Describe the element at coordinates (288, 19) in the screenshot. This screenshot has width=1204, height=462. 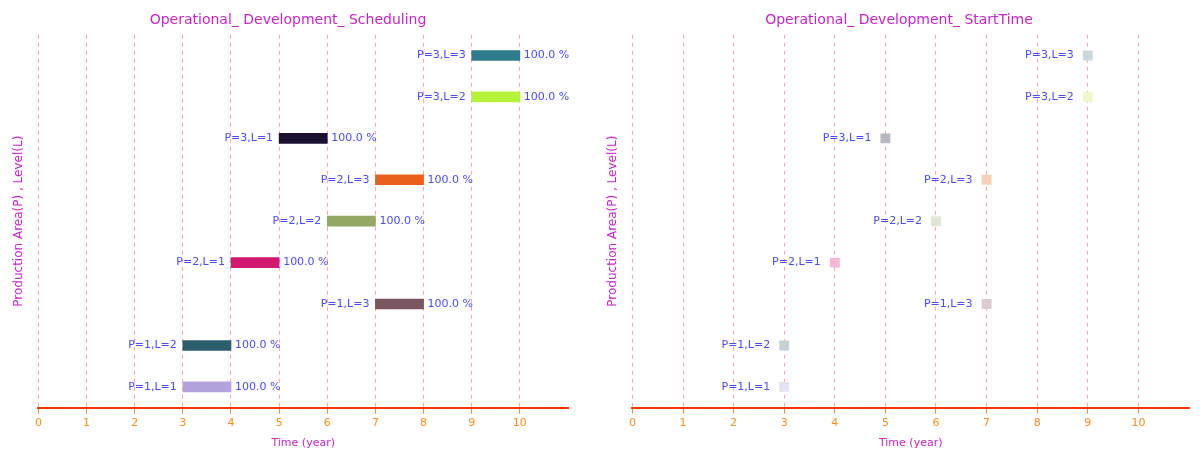
I see `chart-title: Operational_ Development_ Scheduling` at that location.